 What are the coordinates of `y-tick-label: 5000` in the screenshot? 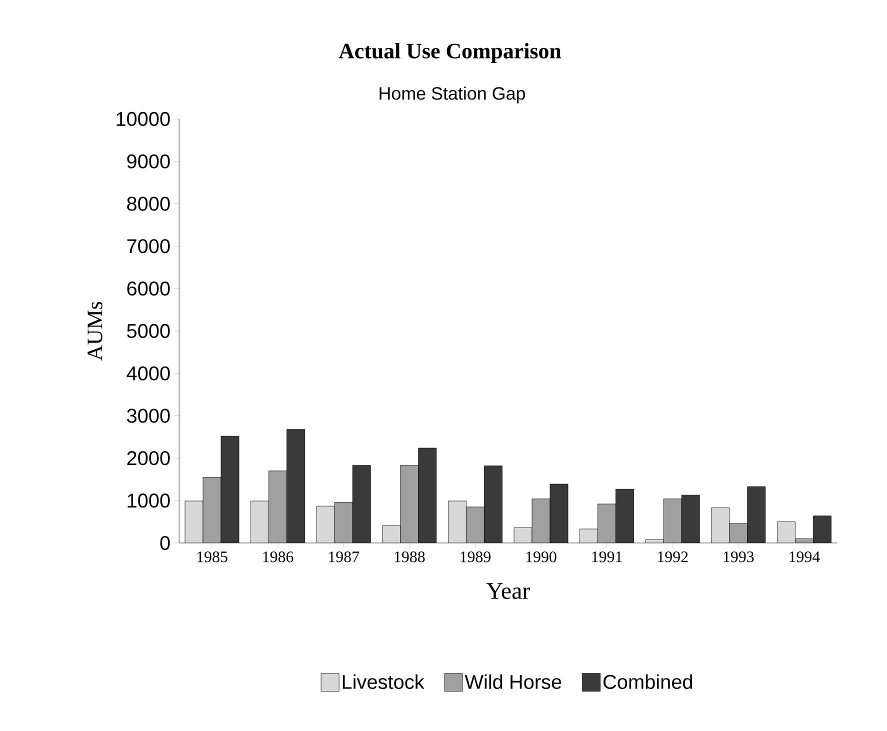 It's located at (148, 331).